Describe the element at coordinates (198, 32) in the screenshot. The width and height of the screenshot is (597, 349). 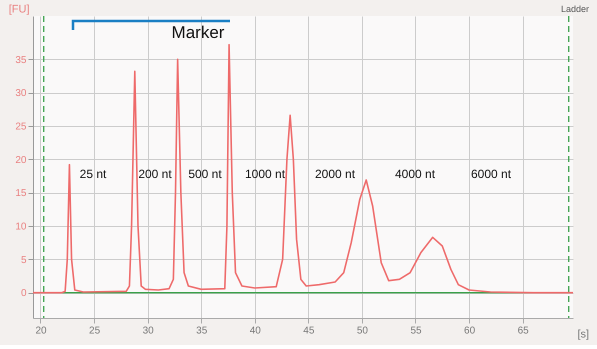
I see `annotation: Marker` at that location.